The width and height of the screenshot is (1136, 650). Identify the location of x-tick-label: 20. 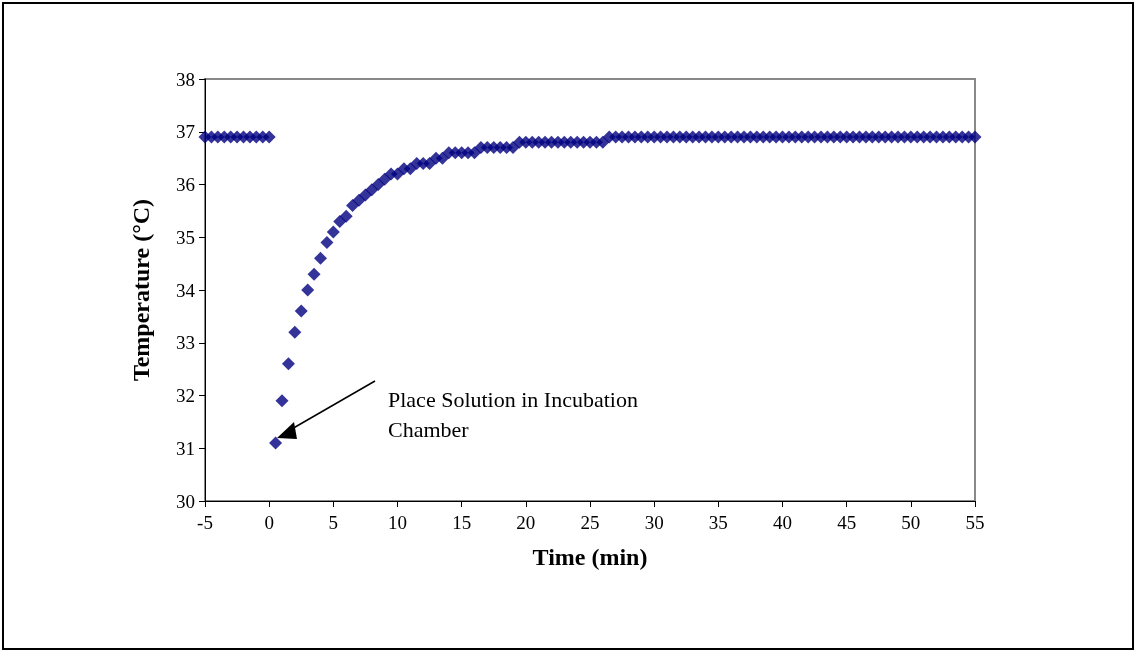
(526, 522).